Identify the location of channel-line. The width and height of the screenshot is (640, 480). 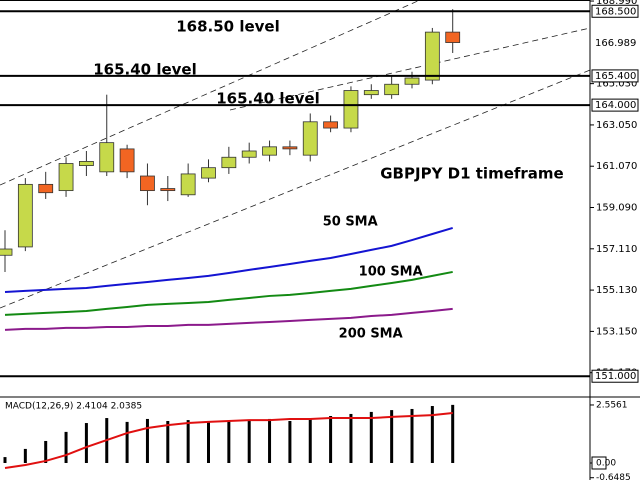
(410, 69).